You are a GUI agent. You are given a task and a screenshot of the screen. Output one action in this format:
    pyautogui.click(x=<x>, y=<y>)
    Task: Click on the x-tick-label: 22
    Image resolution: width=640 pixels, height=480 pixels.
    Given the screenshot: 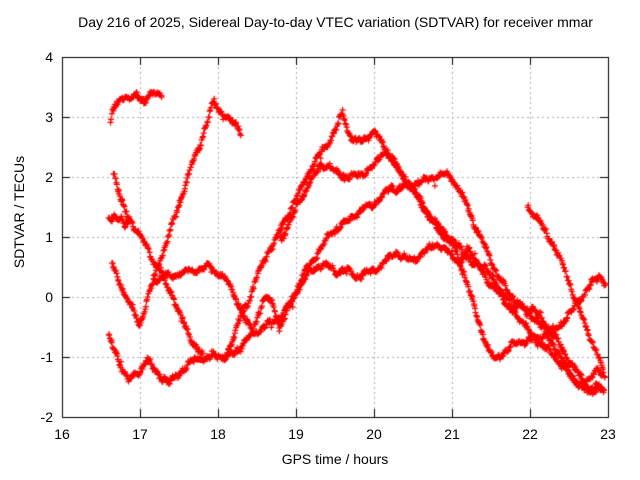 What is the action you would take?
    pyautogui.click(x=530, y=434)
    